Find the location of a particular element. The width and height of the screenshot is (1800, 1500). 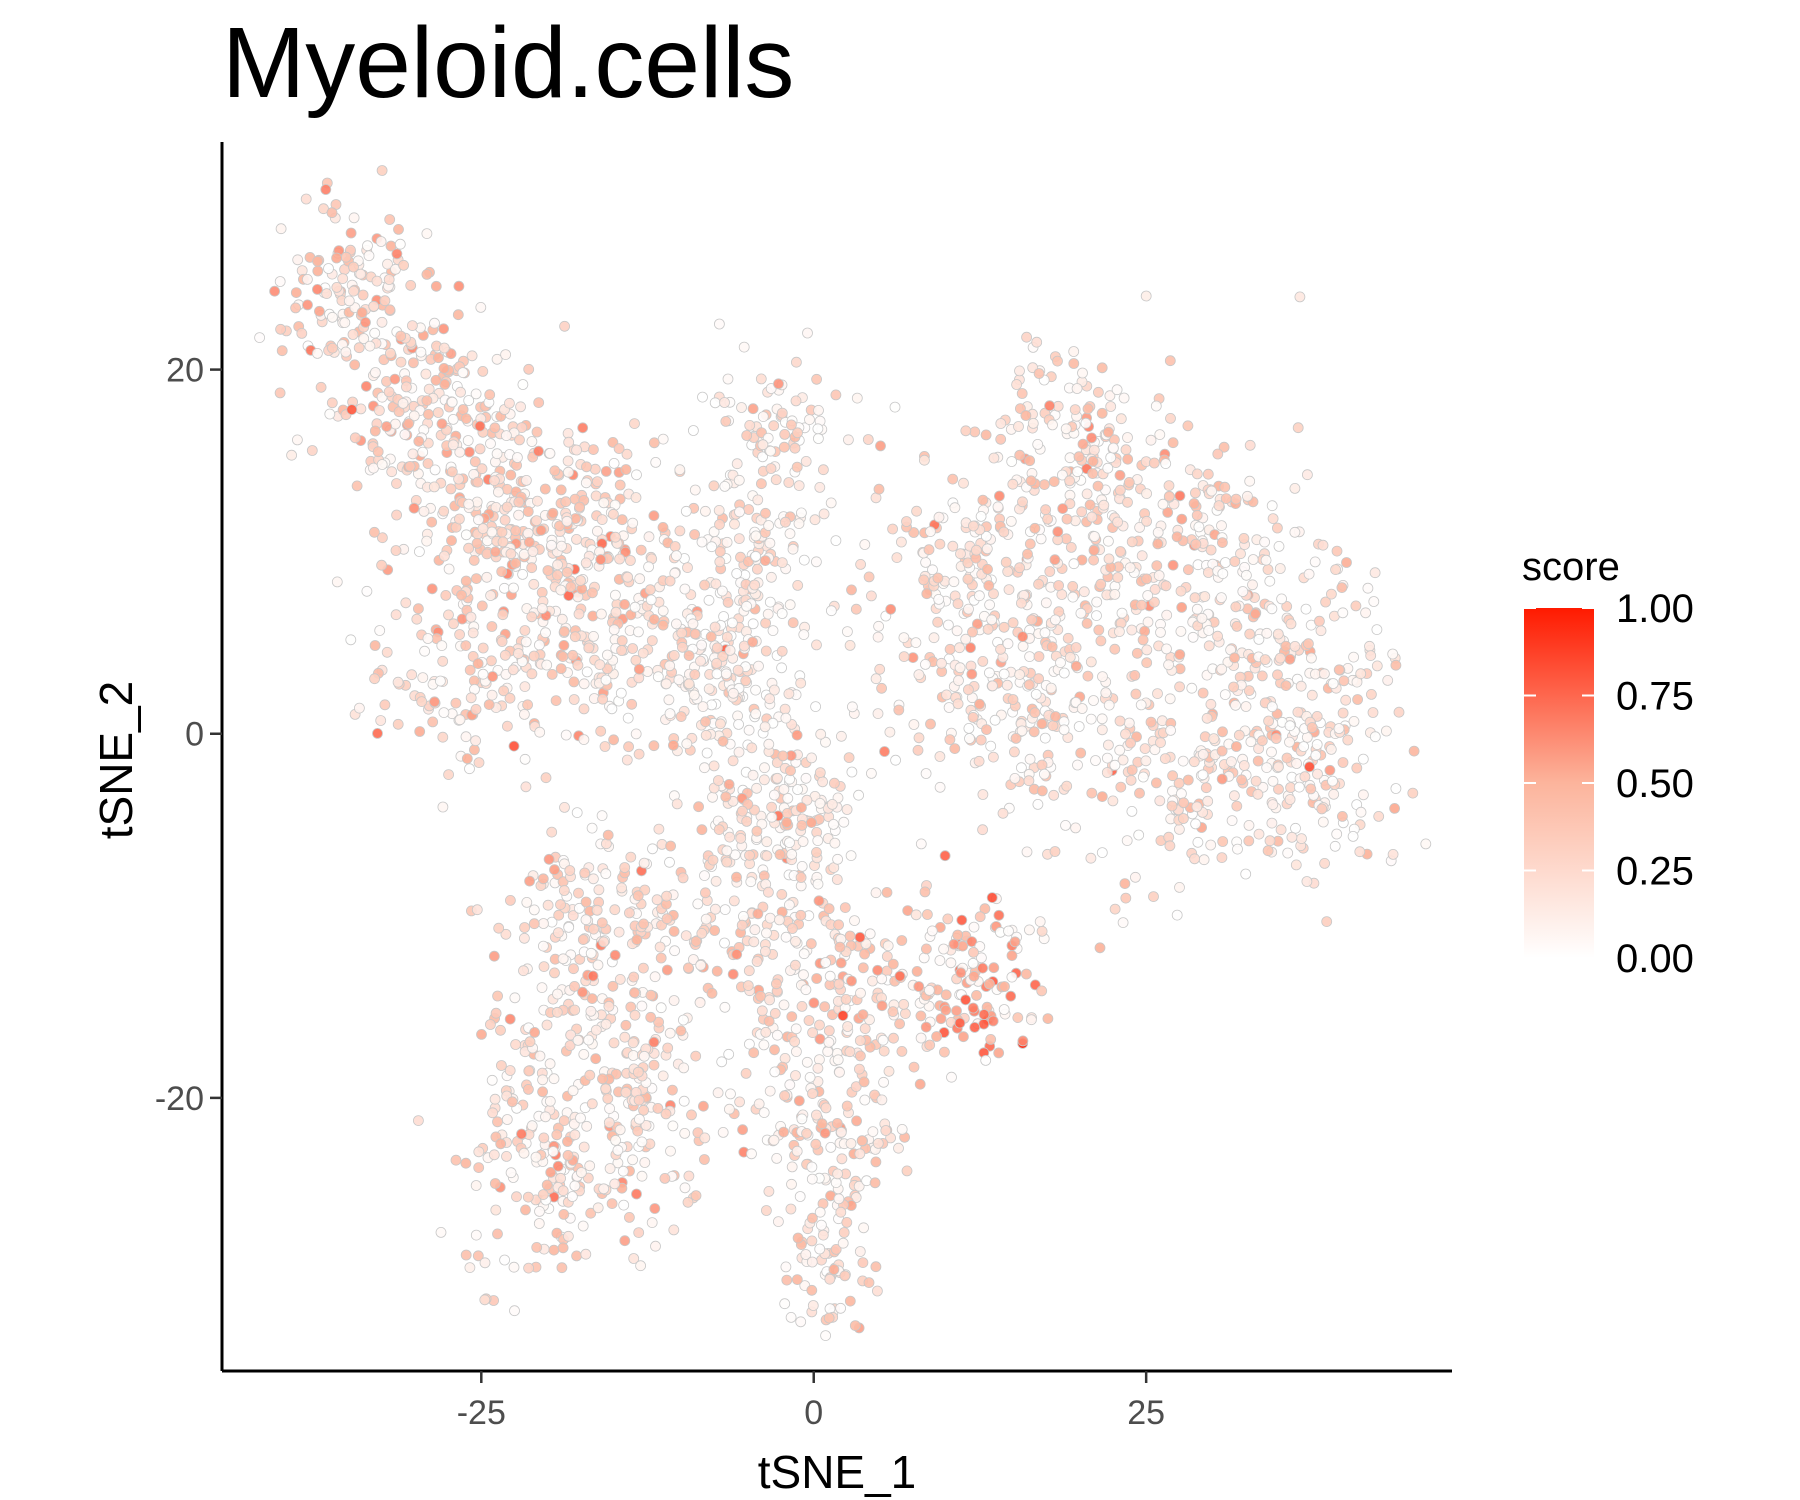

y-tick-label: -20 is located at coordinates (179, 1099).